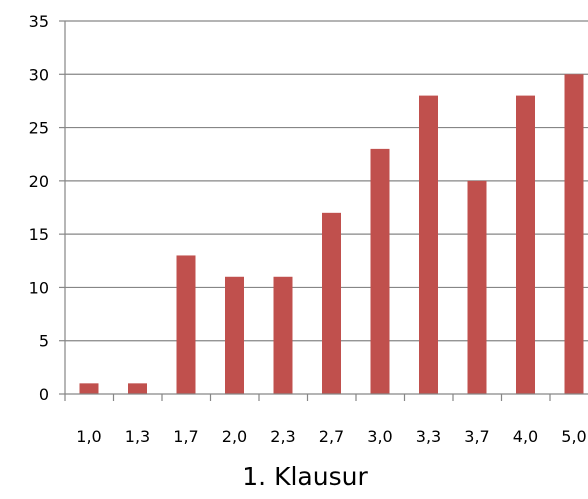  Describe the element at coordinates (39, 234) in the screenshot. I see `y-tick-label: 15` at that location.